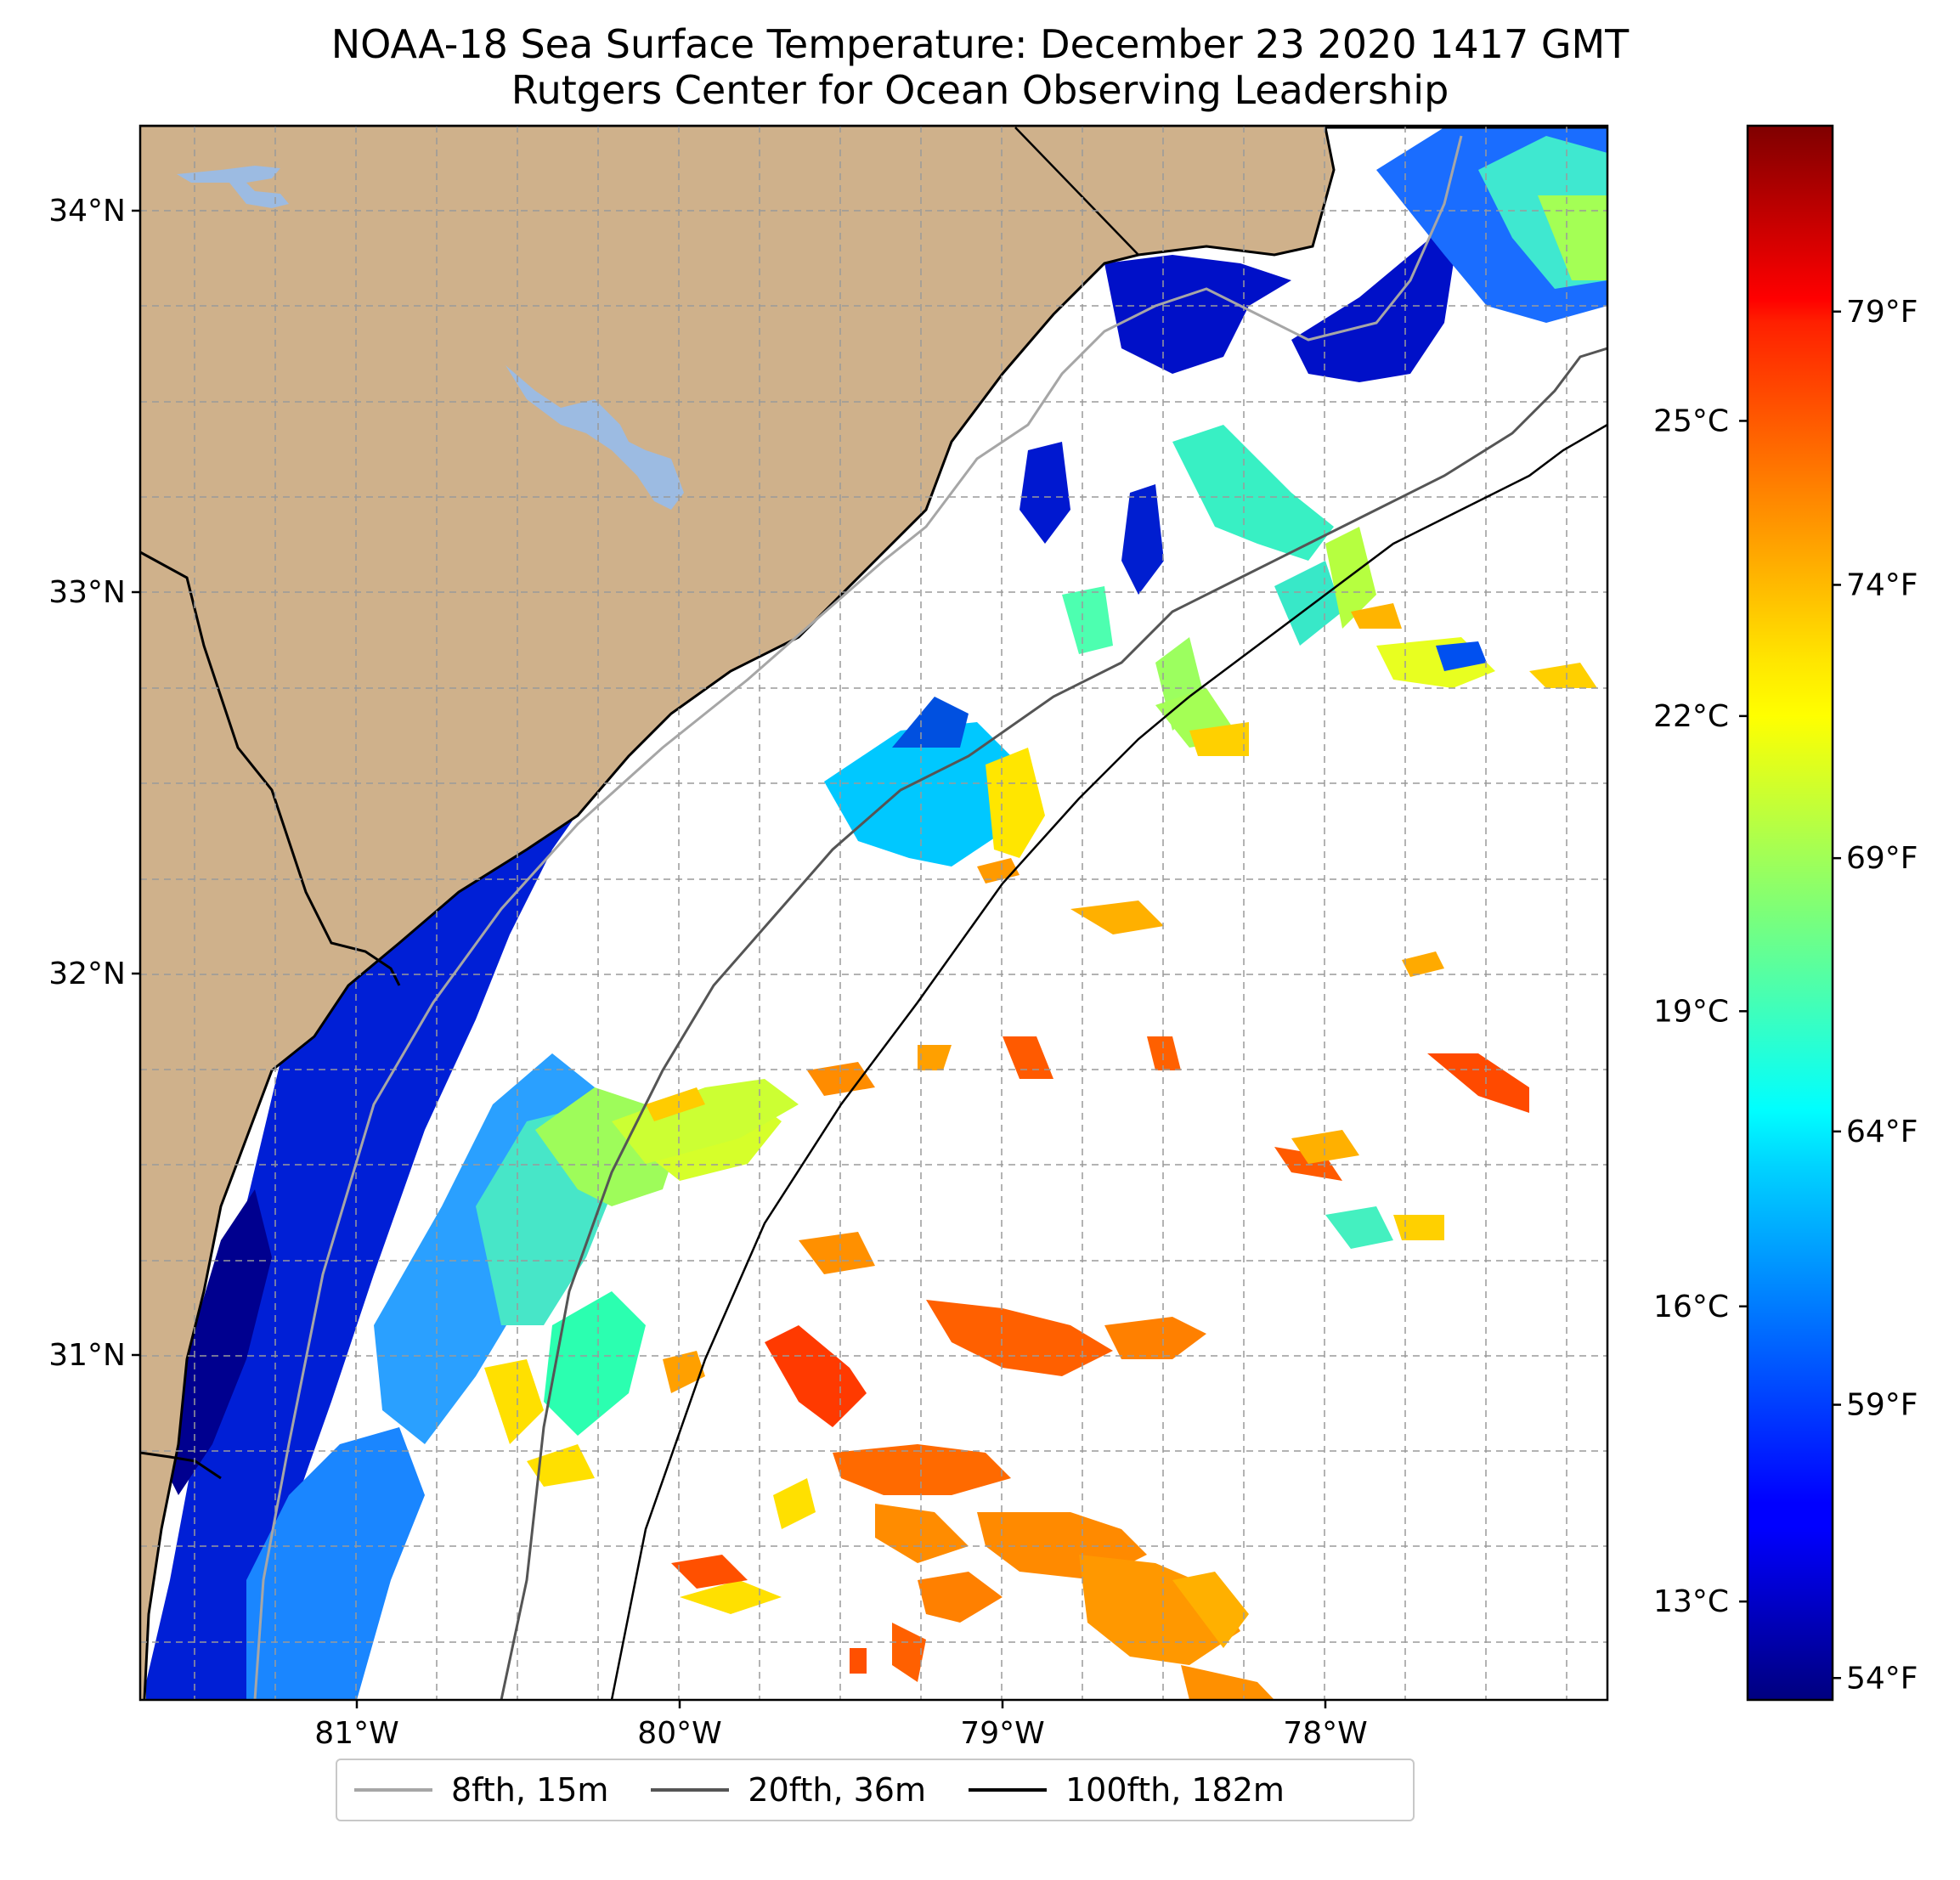  Describe the element at coordinates (1175, 1790) in the screenshot. I see `legend-label: 100fth, 182m` at that location.